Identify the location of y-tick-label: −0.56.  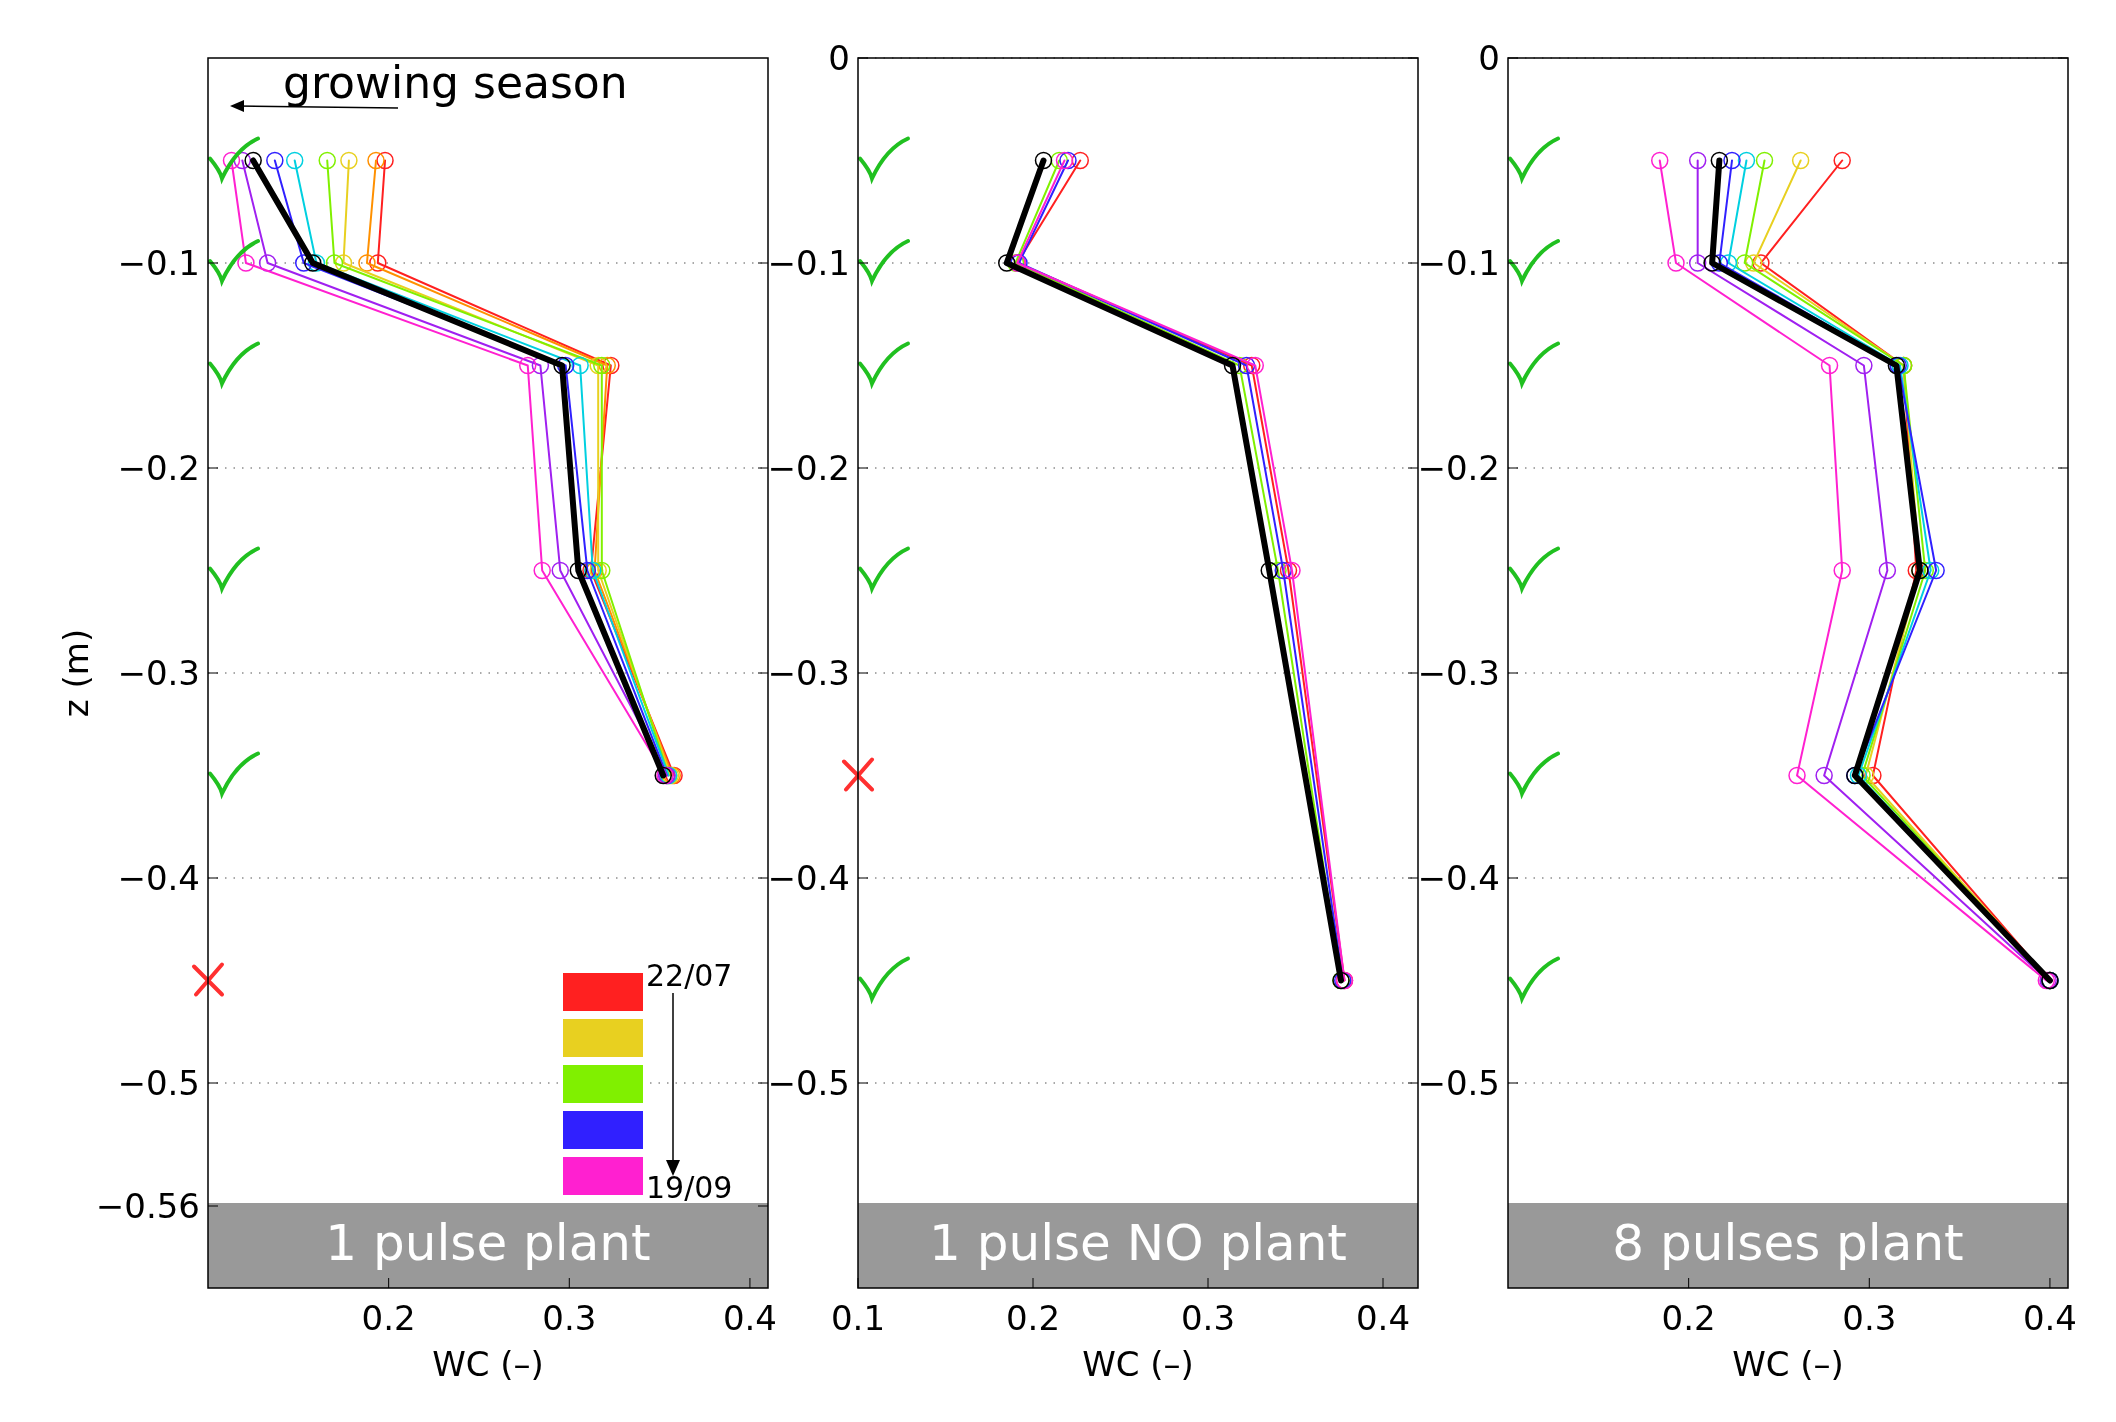
(147, 1205).